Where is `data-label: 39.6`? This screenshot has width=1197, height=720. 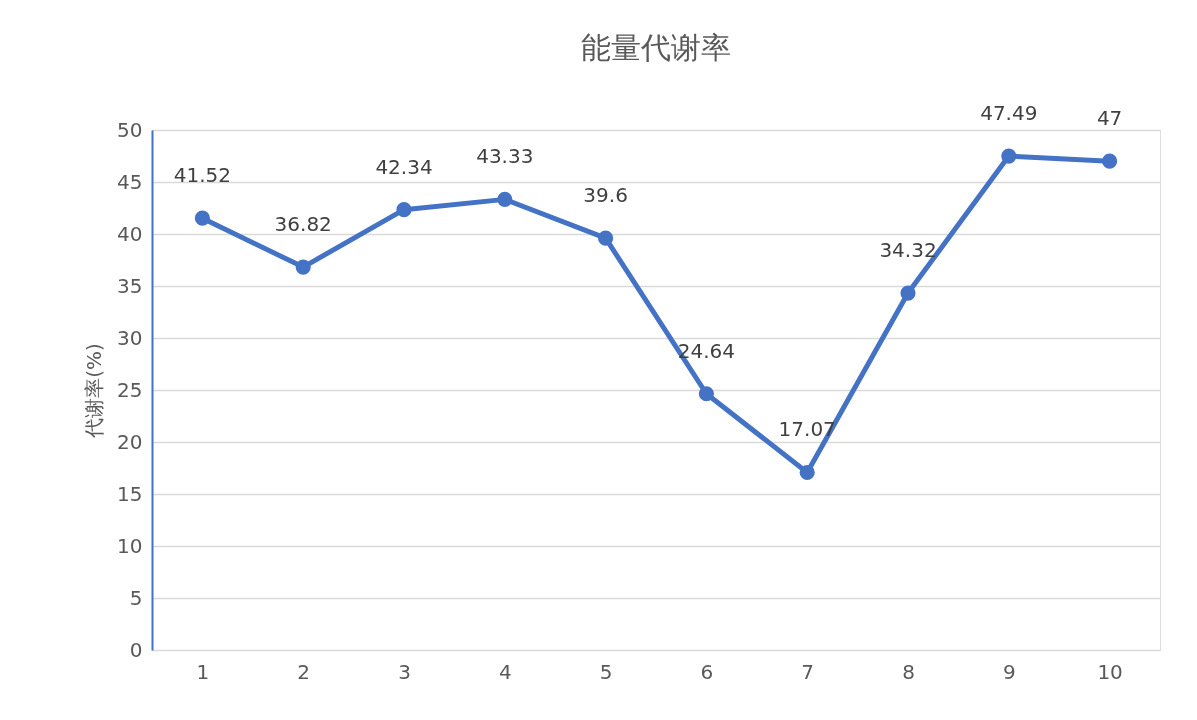
data-label: 39.6 is located at coordinates (605, 195).